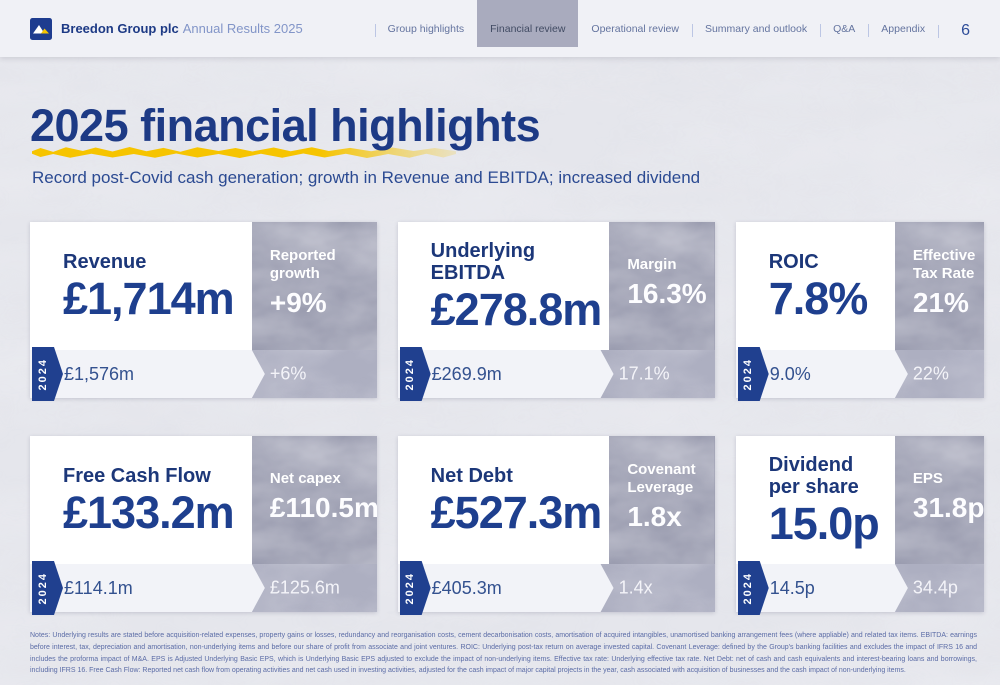 Image resolution: width=1000 pixels, height=685 pixels. What do you see at coordinates (792, 587) in the screenshot?
I see `prior-primary-value: 14.5p` at bounding box center [792, 587].